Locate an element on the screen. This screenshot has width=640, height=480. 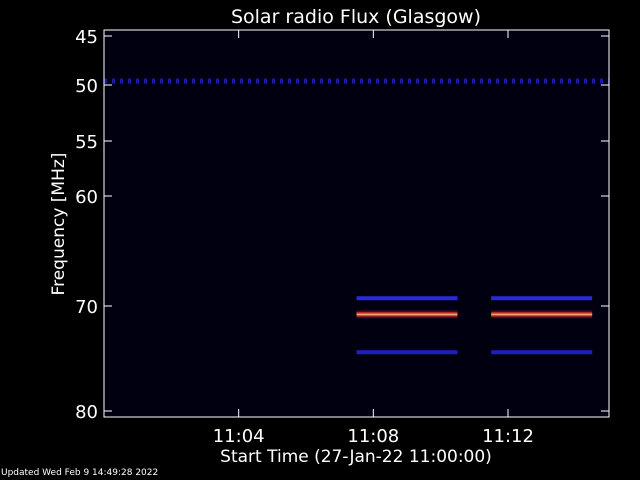
x-tick-label: 11:04 is located at coordinates (239, 436).